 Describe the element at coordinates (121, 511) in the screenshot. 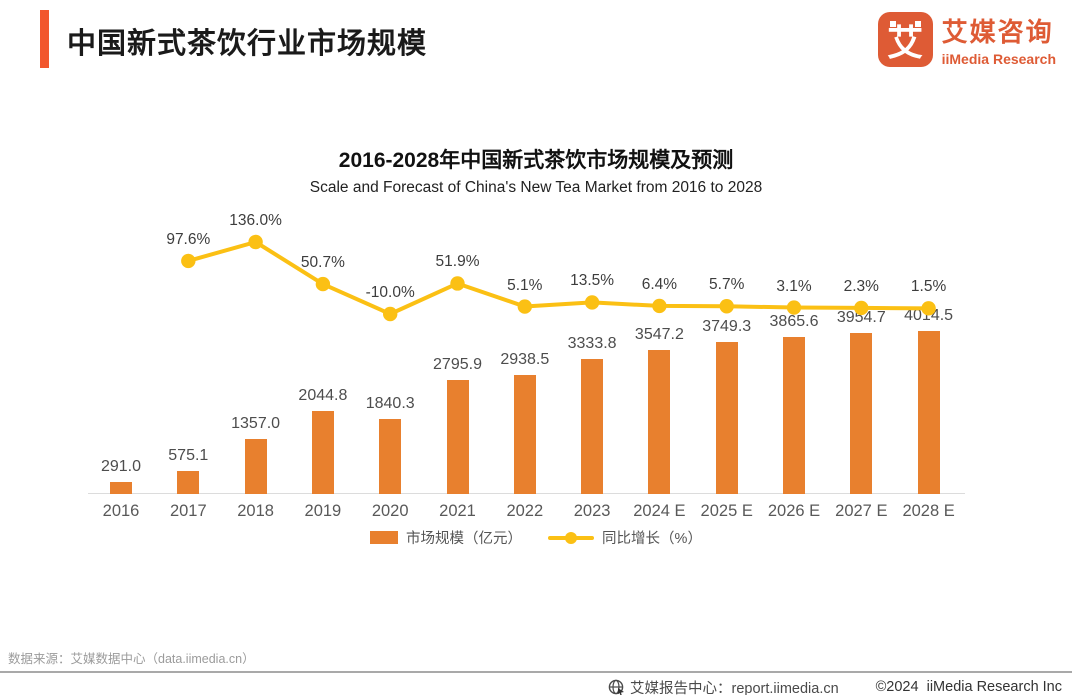

I see `x-axis-label: 2016` at that location.